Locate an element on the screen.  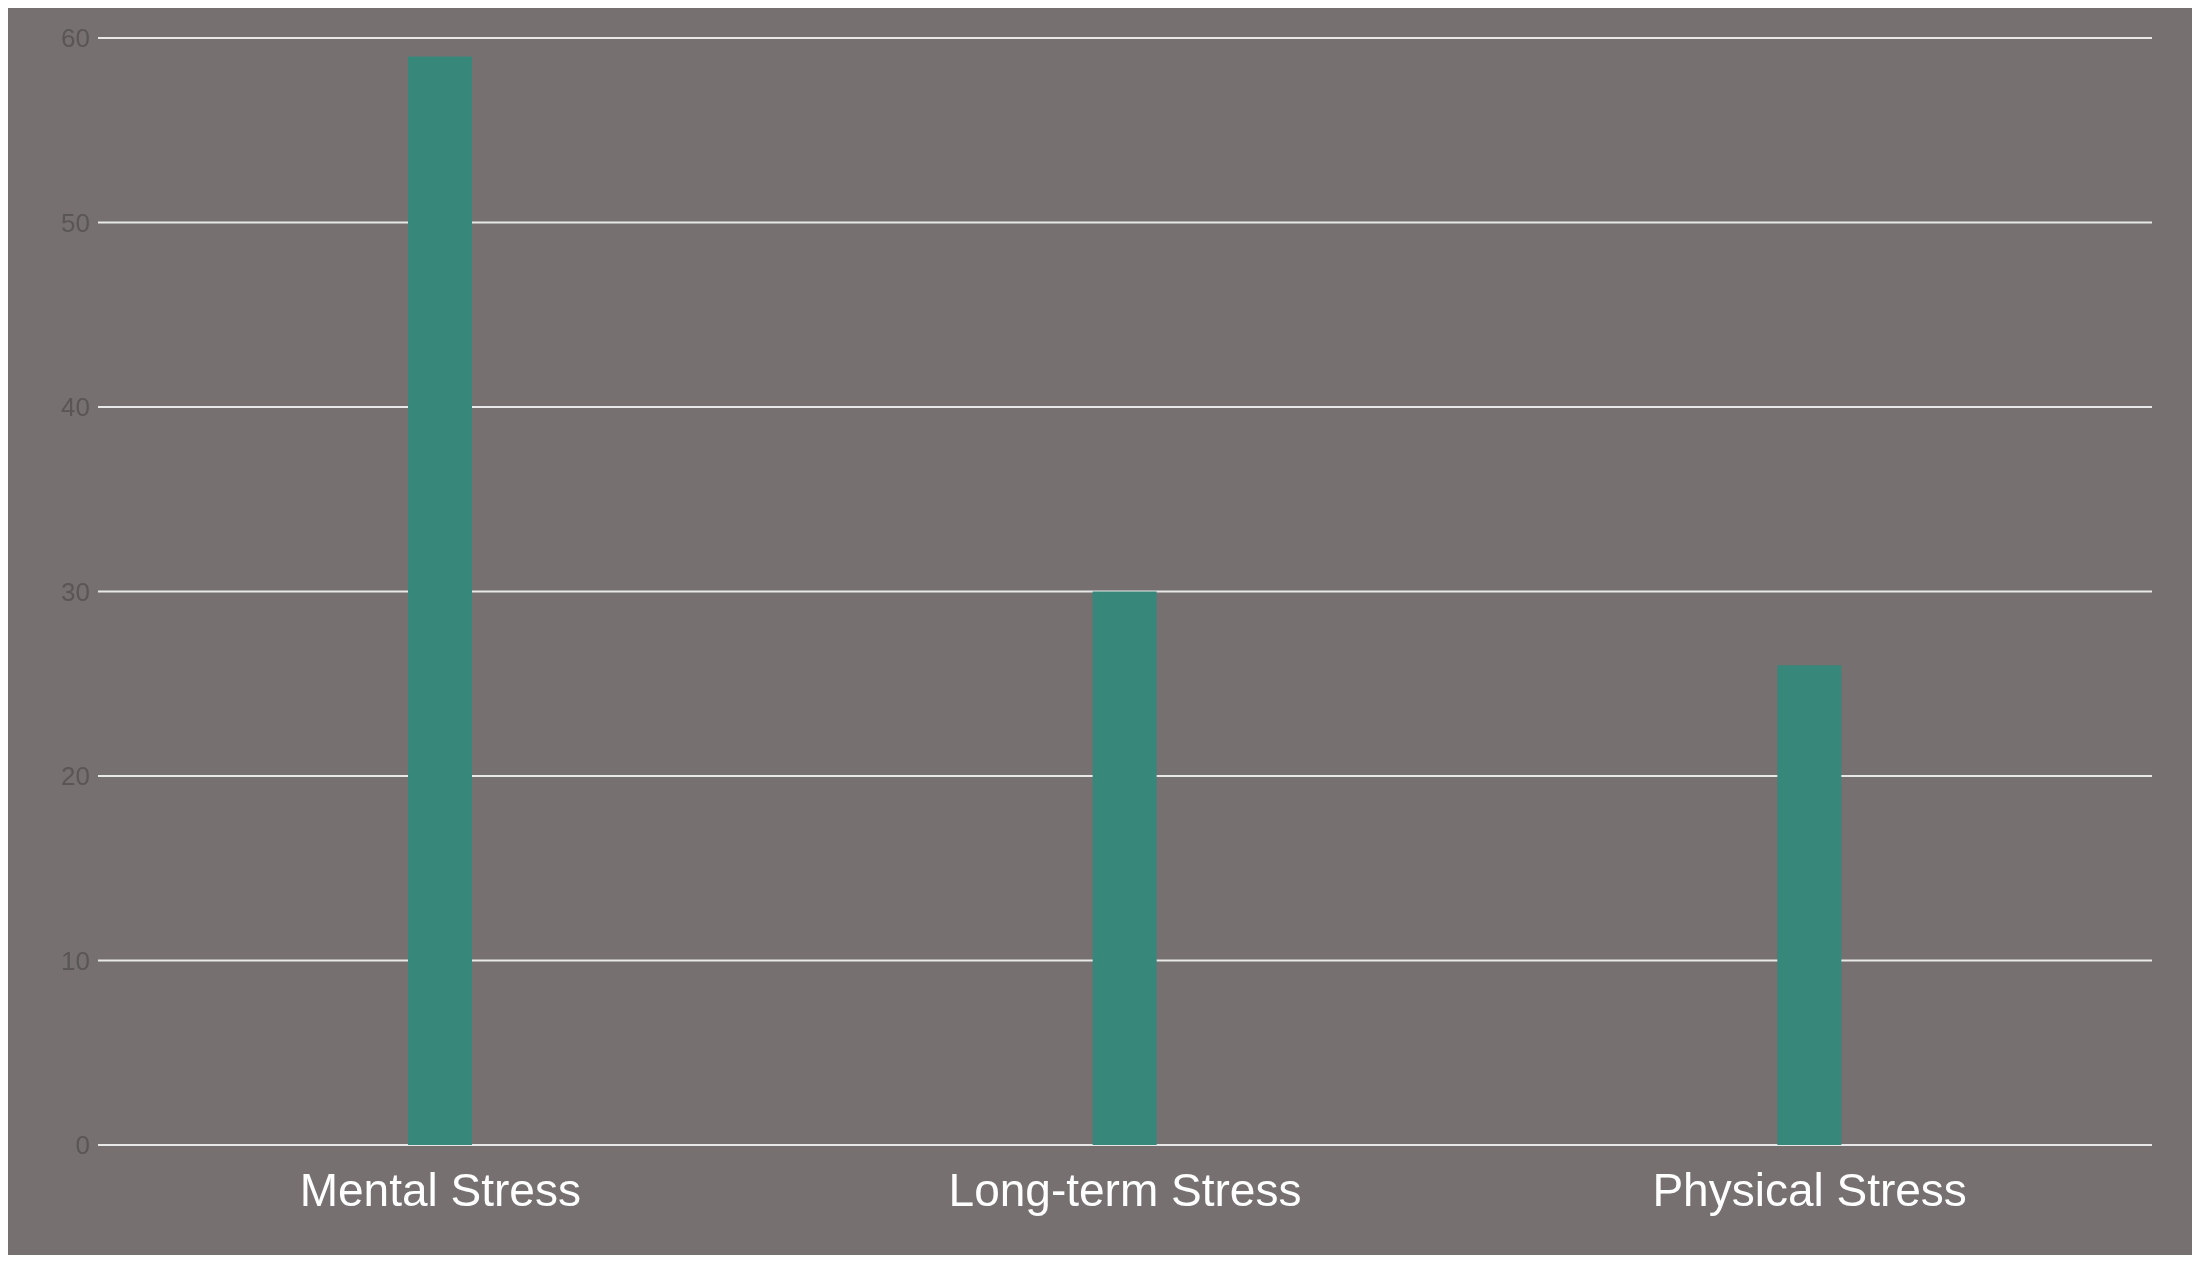
x-tick-label: Physical Stress is located at coordinates (1809, 1189).